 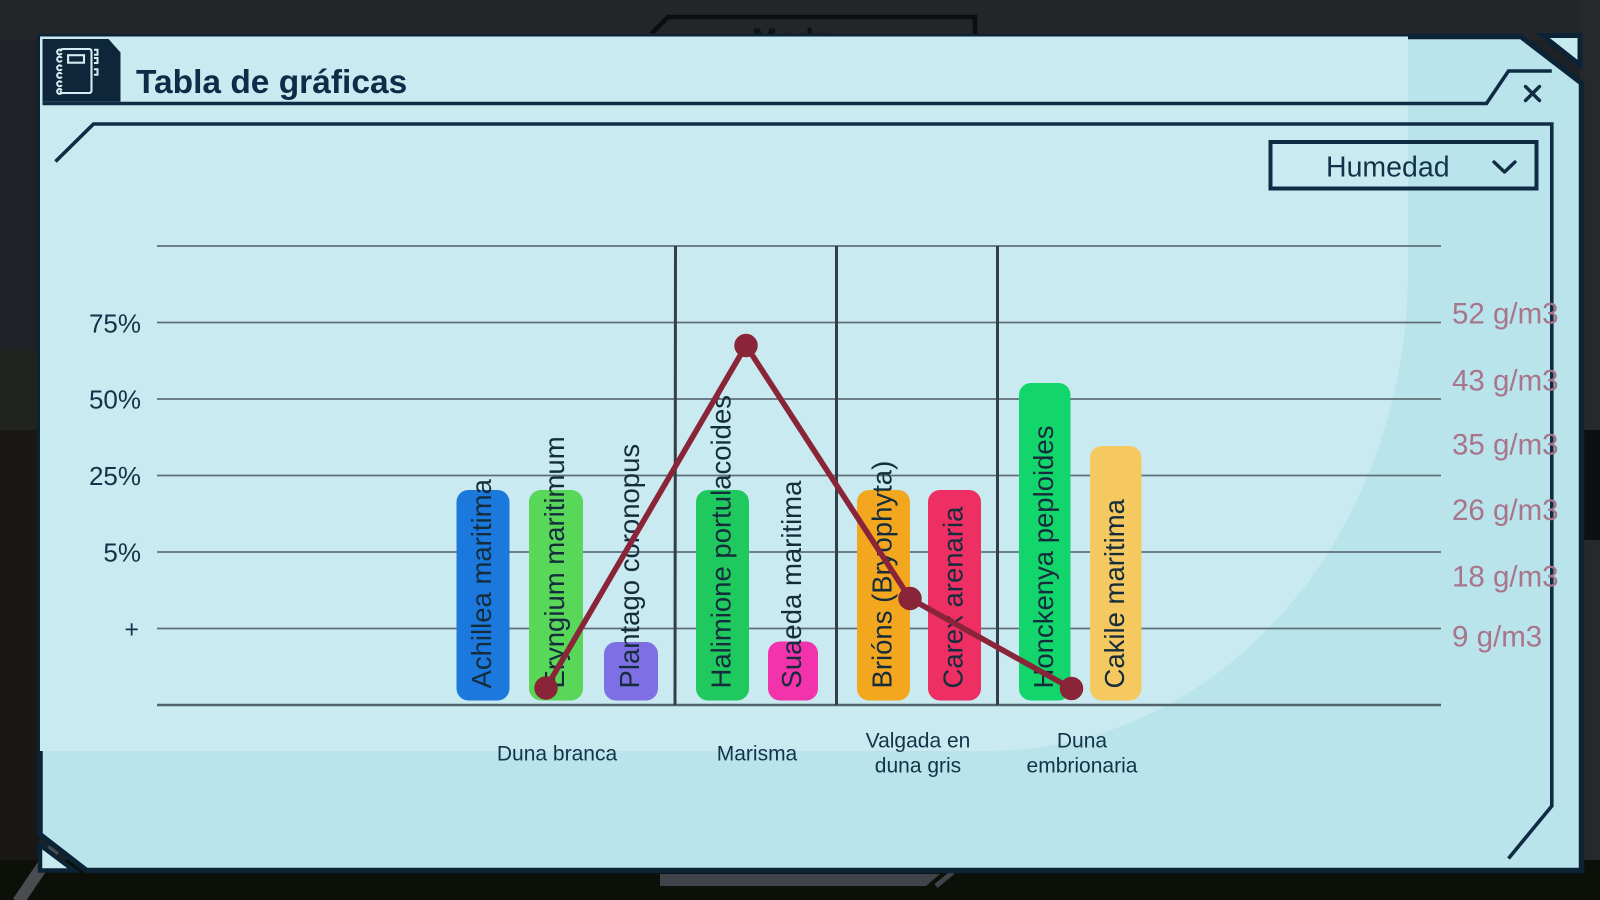 What do you see at coordinates (1114, 593) in the screenshot?
I see `svg-text: Cakile maritima` at bounding box center [1114, 593].